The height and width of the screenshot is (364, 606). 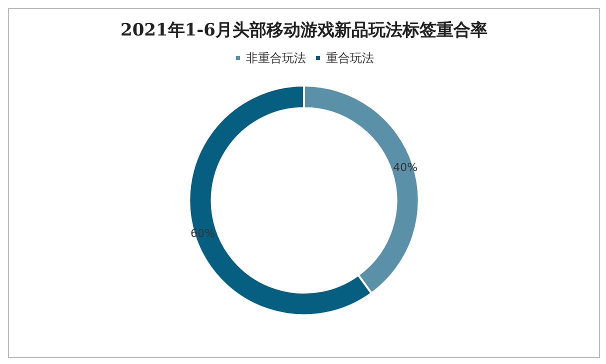 I want to click on legend-label: 重合玩法, so click(x=350, y=58).